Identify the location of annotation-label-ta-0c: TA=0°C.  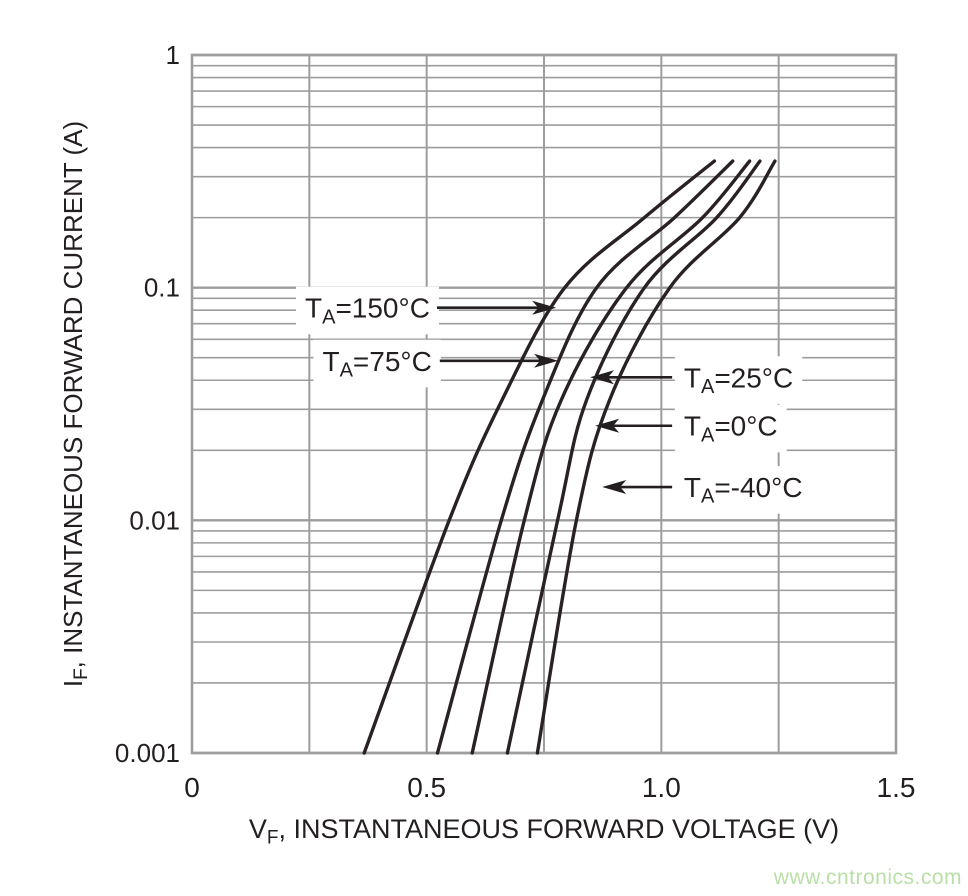
(731, 429).